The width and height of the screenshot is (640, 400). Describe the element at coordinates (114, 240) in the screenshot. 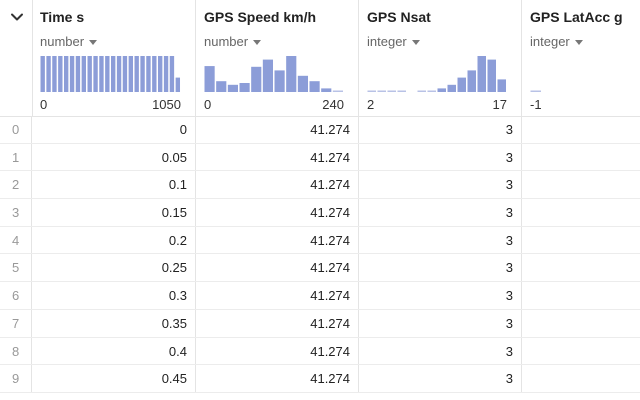

I see `cell-time: 0.2` at that location.